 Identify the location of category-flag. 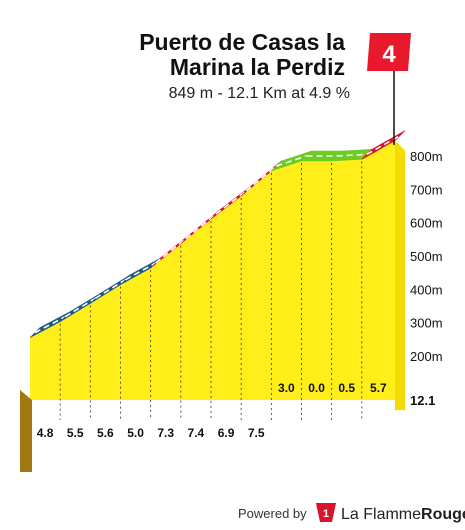
(389, 52).